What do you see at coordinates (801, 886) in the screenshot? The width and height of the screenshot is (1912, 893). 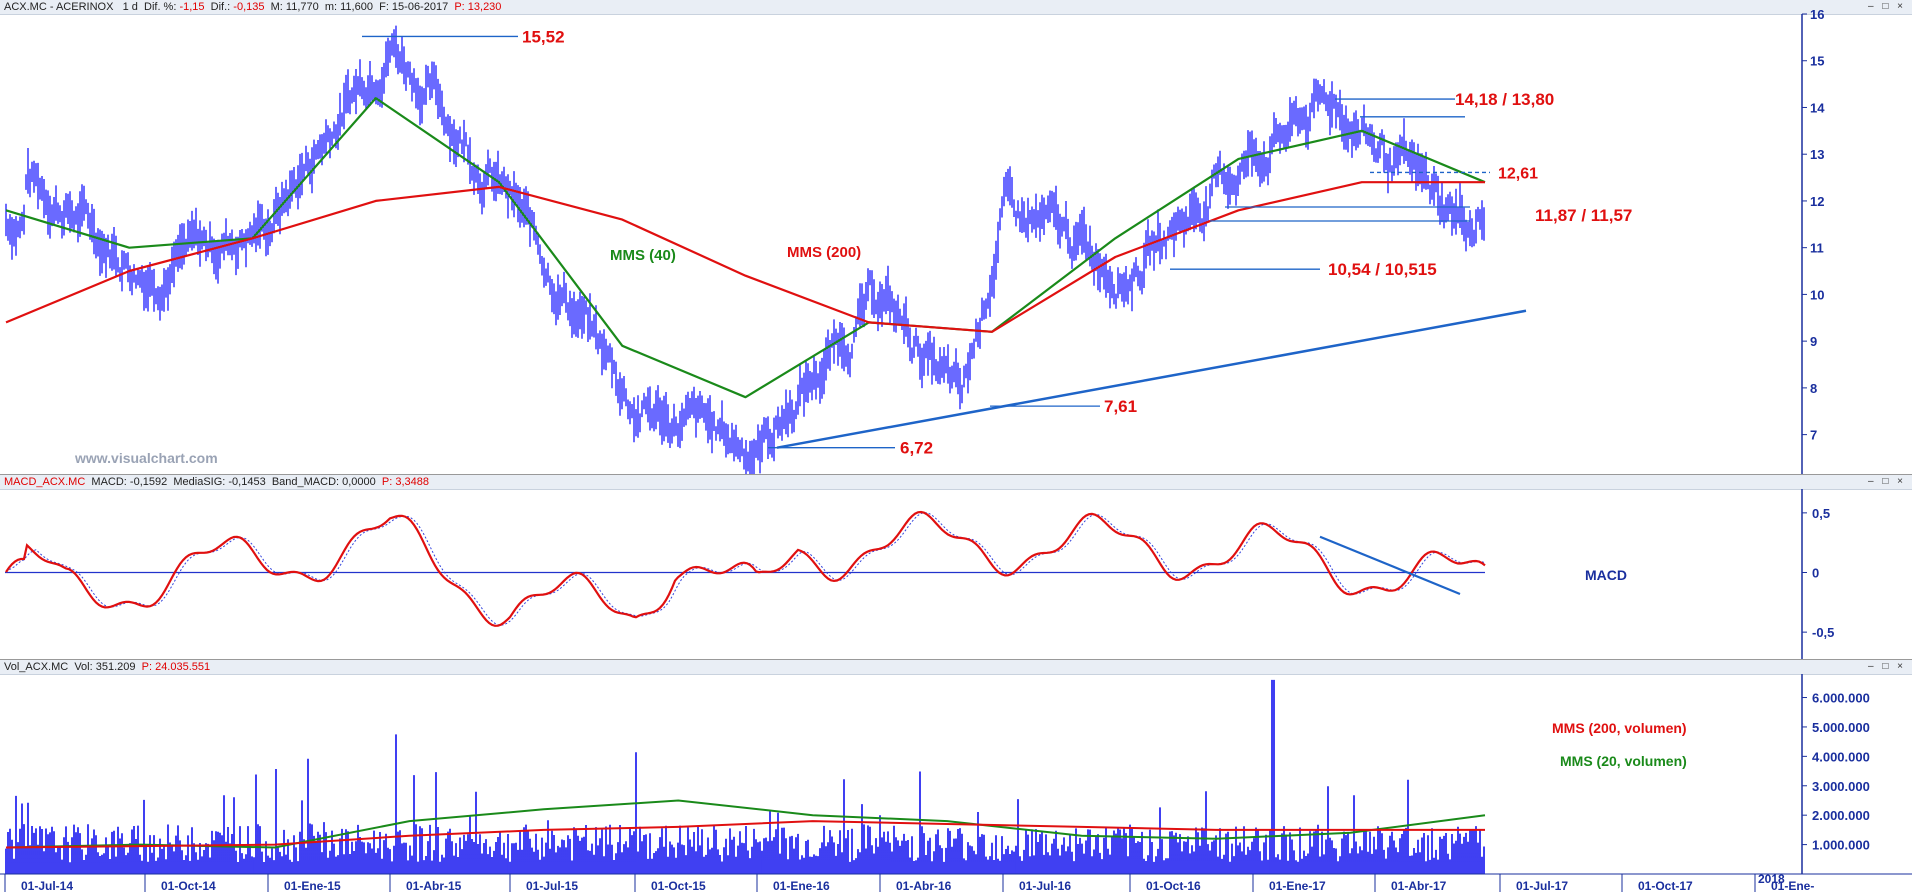 I see `x-tick-label: 01-Ene-16` at bounding box center [801, 886].